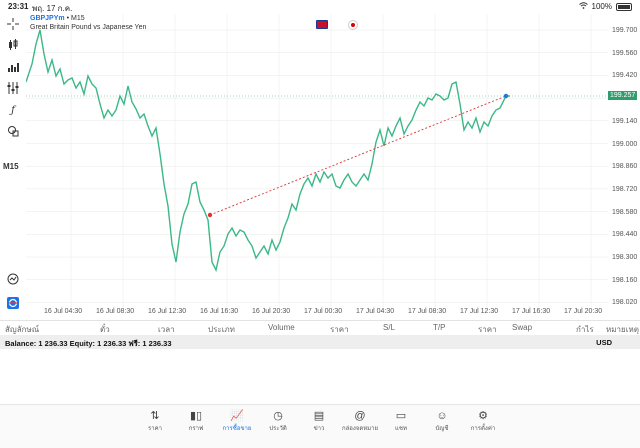 This screenshot has width=640, height=448. I want to click on nav-item-account: ☺ บัญชี, so click(442, 421).